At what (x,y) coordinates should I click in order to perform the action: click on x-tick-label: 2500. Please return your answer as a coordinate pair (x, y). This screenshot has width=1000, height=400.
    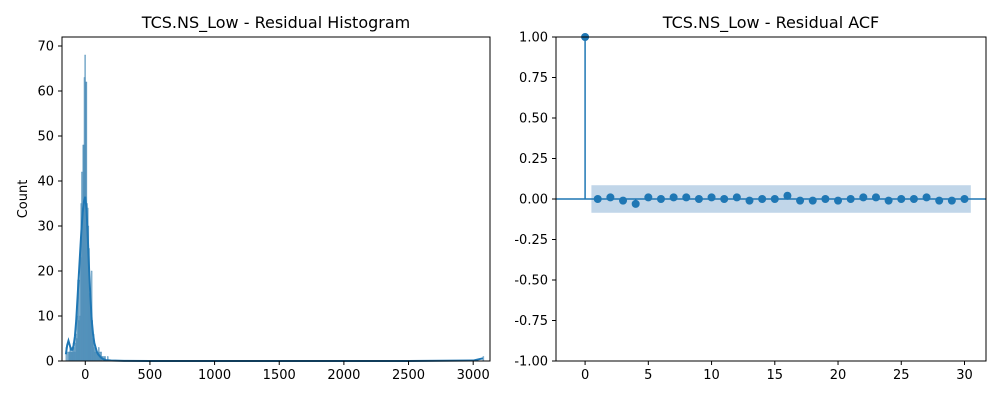
    Looking at the image, I should click on (408, 375).